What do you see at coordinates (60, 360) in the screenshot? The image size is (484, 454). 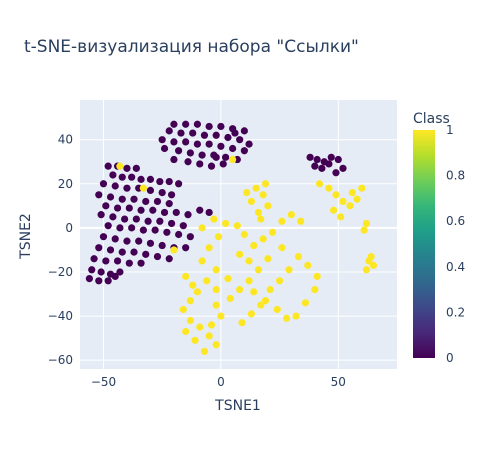 I see `y-tick-label: −60` at bounding box center [60, 360].